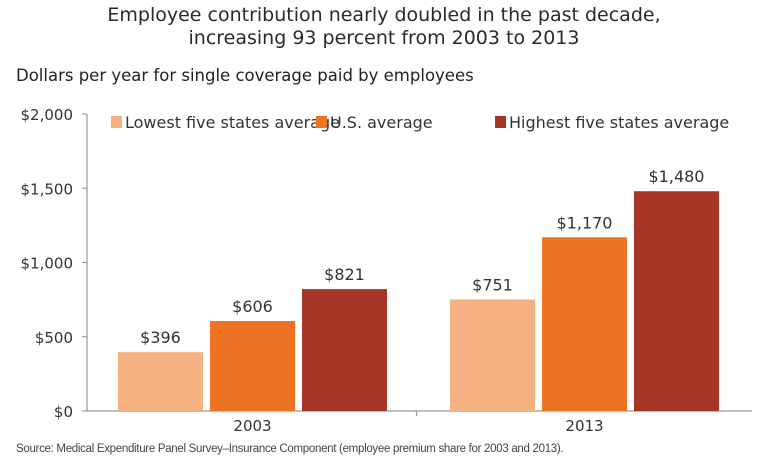 Image resolution: width=768 pixels, height=464 pixels. I want to click on y-tick-label: $500, so click(54, 338).